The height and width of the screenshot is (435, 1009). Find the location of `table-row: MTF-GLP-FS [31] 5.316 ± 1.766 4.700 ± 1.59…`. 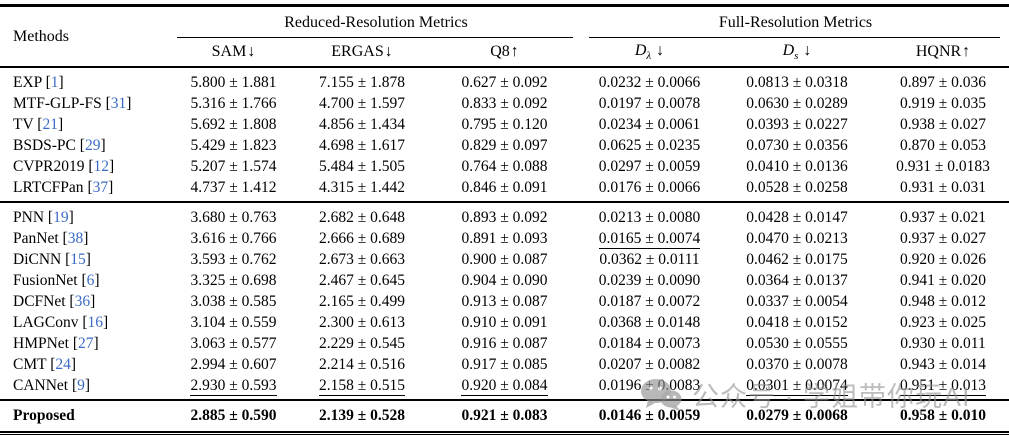

table-row: MTF-GLP-FS [31] 5.316 ± 1.766 4.700 ± 1.59… is located at coordinates (504, 103).